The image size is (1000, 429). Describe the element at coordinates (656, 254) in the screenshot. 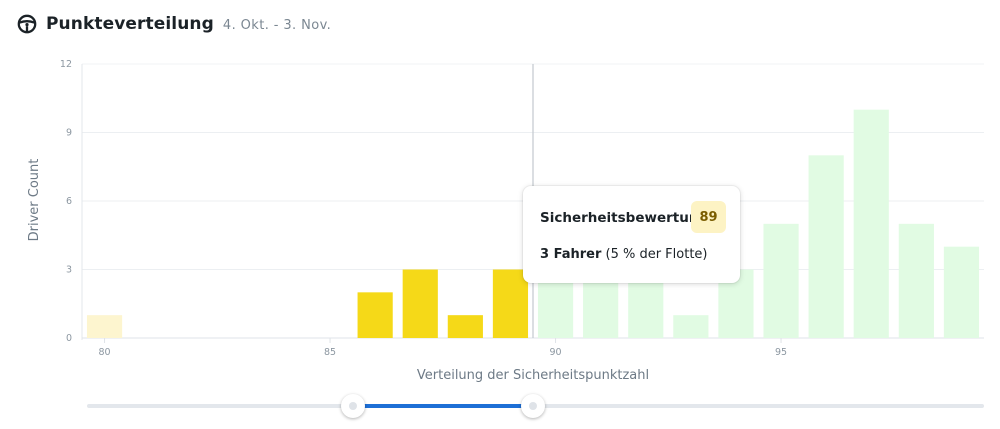

I see `tooltip-fleet-share: (5 % der Flotte)` at that location.